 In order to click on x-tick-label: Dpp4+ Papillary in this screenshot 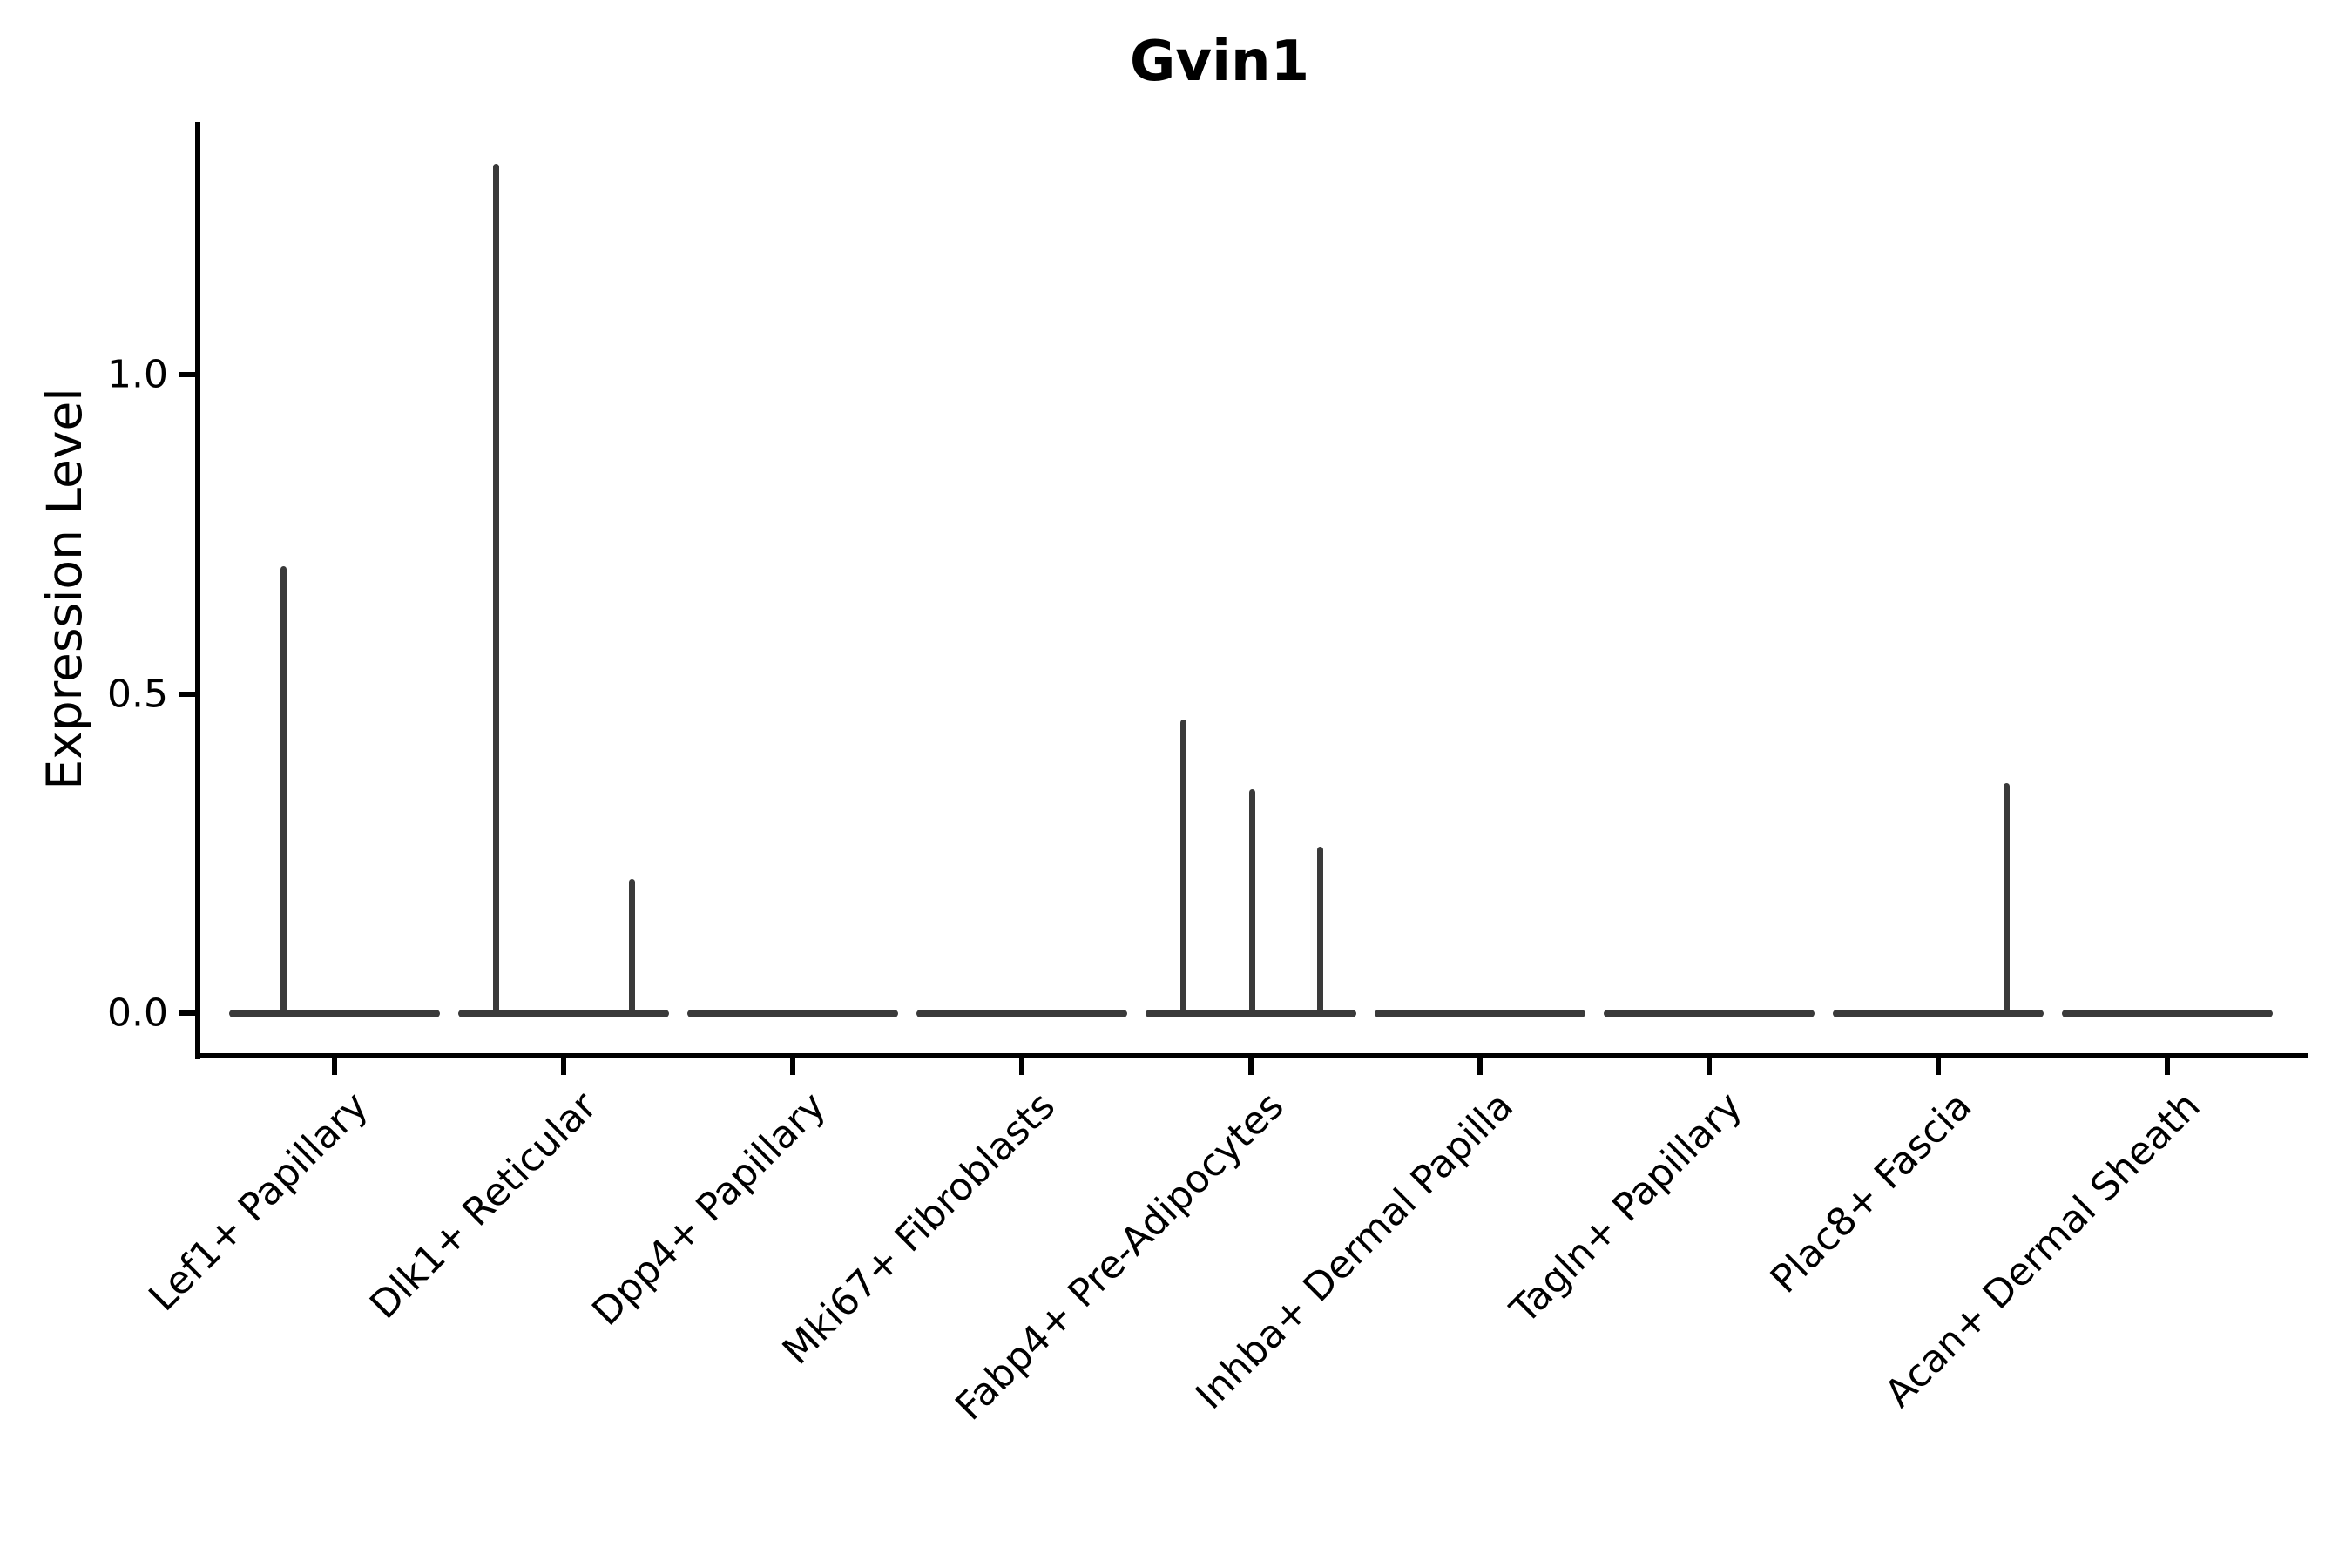, I will do `click(709, 1209)`.